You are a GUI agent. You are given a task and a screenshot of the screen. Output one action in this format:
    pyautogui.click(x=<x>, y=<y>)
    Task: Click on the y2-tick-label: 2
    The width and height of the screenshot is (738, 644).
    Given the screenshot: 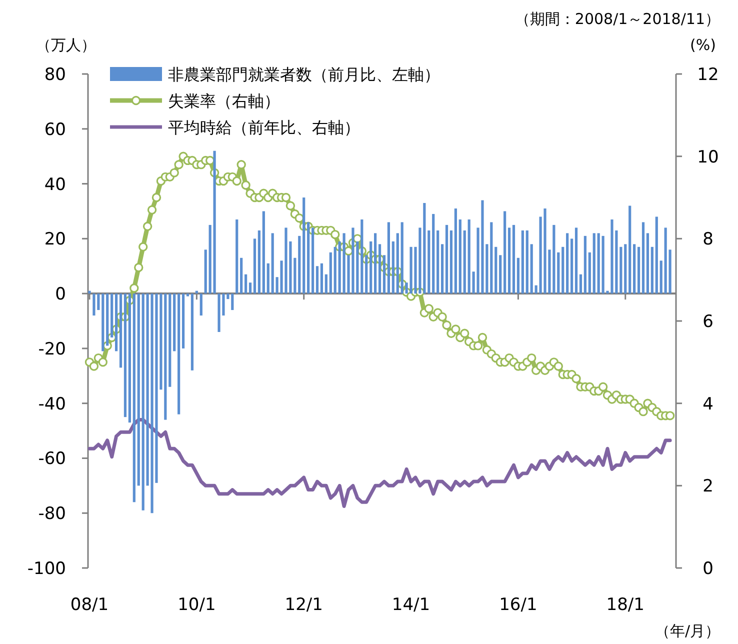 What is the action you would take?
    pyautogui.click(x=708, y=486)
    